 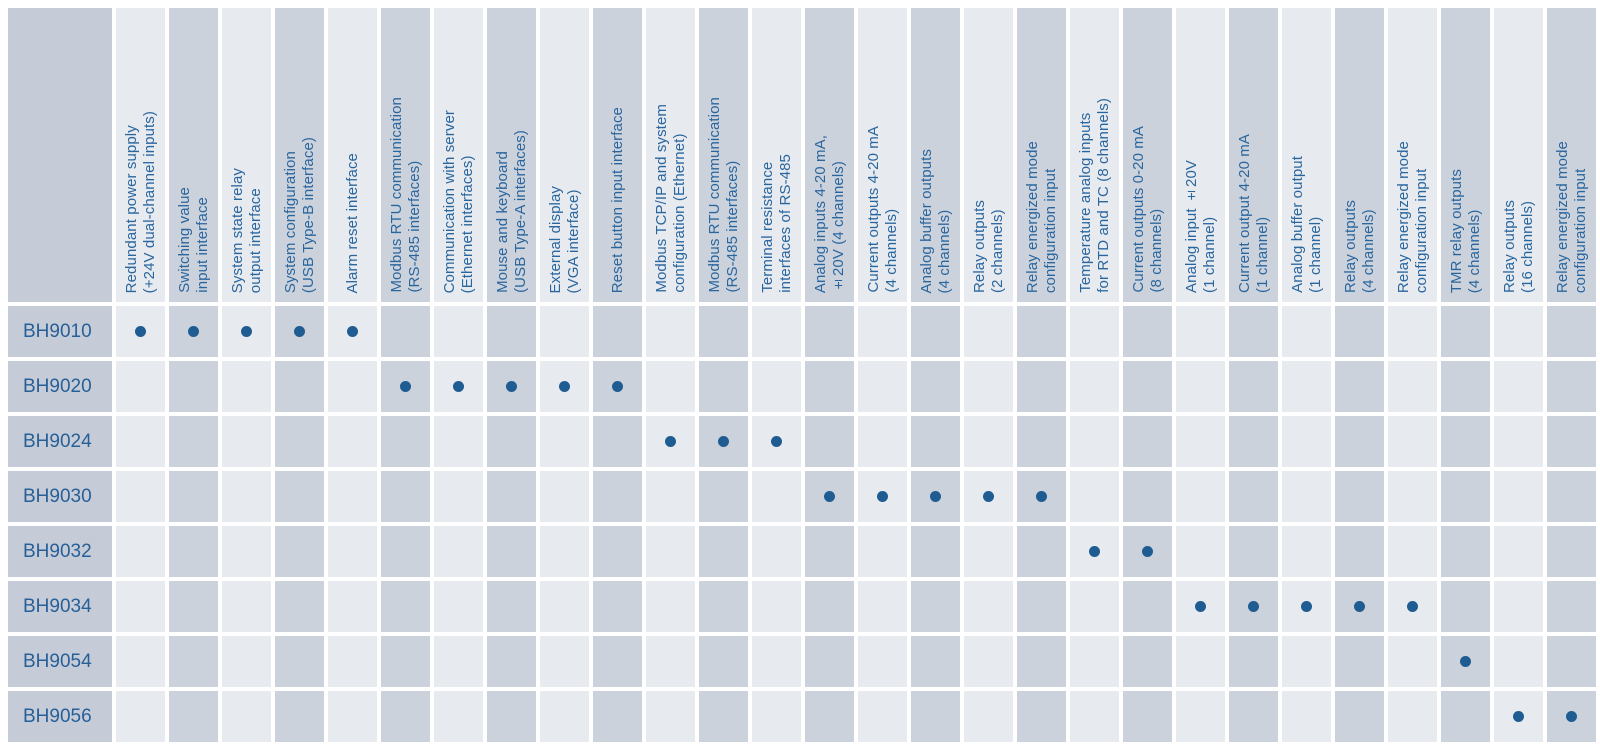 I want to click on corner-cell, so click(x=60, y=155).